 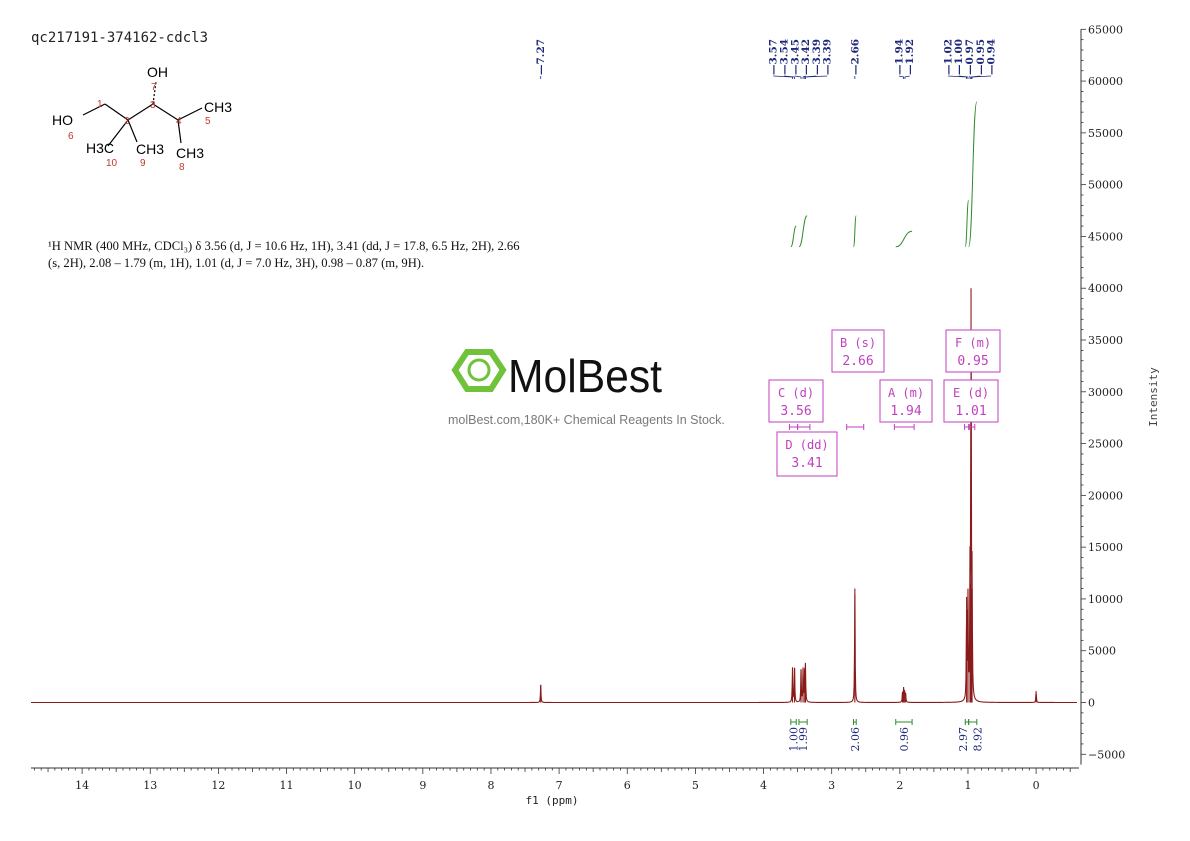 What do you see at coordinates (490, 785) in the screenshot?
I see `x-tick-label: 8` at bounding box center [490, 785].